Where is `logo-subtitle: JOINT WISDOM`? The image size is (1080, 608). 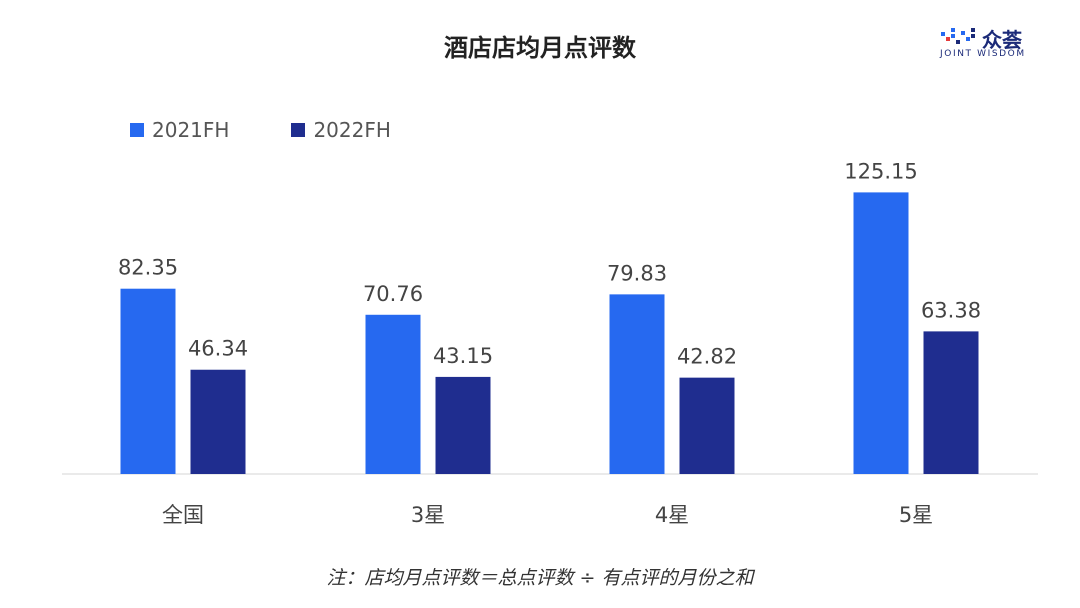 logo-subtitle: JOINT WISDOM is located at coordinates (983, 54).